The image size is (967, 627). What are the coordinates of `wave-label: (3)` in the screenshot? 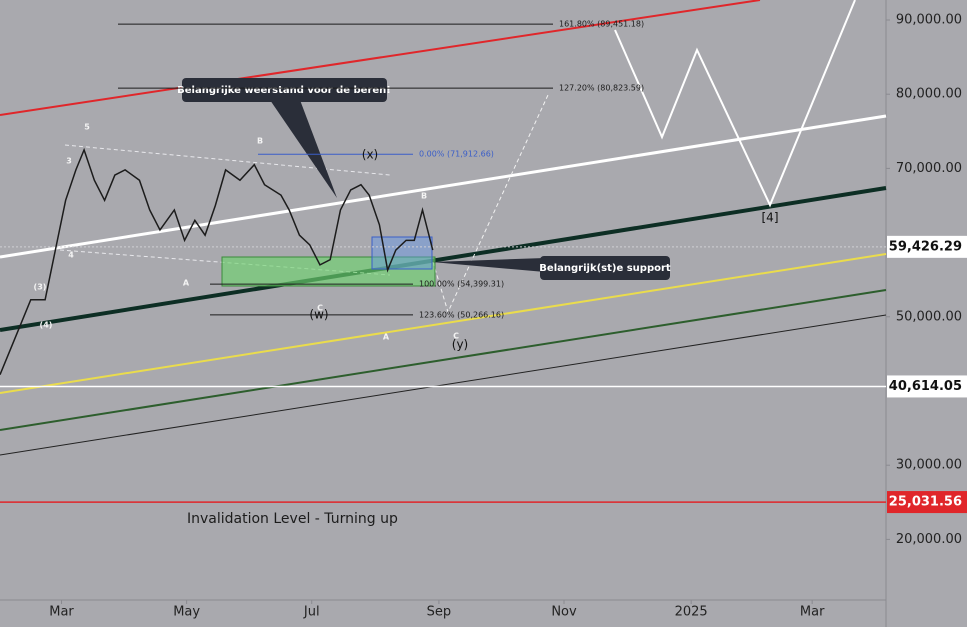 It's located at (40, 287).